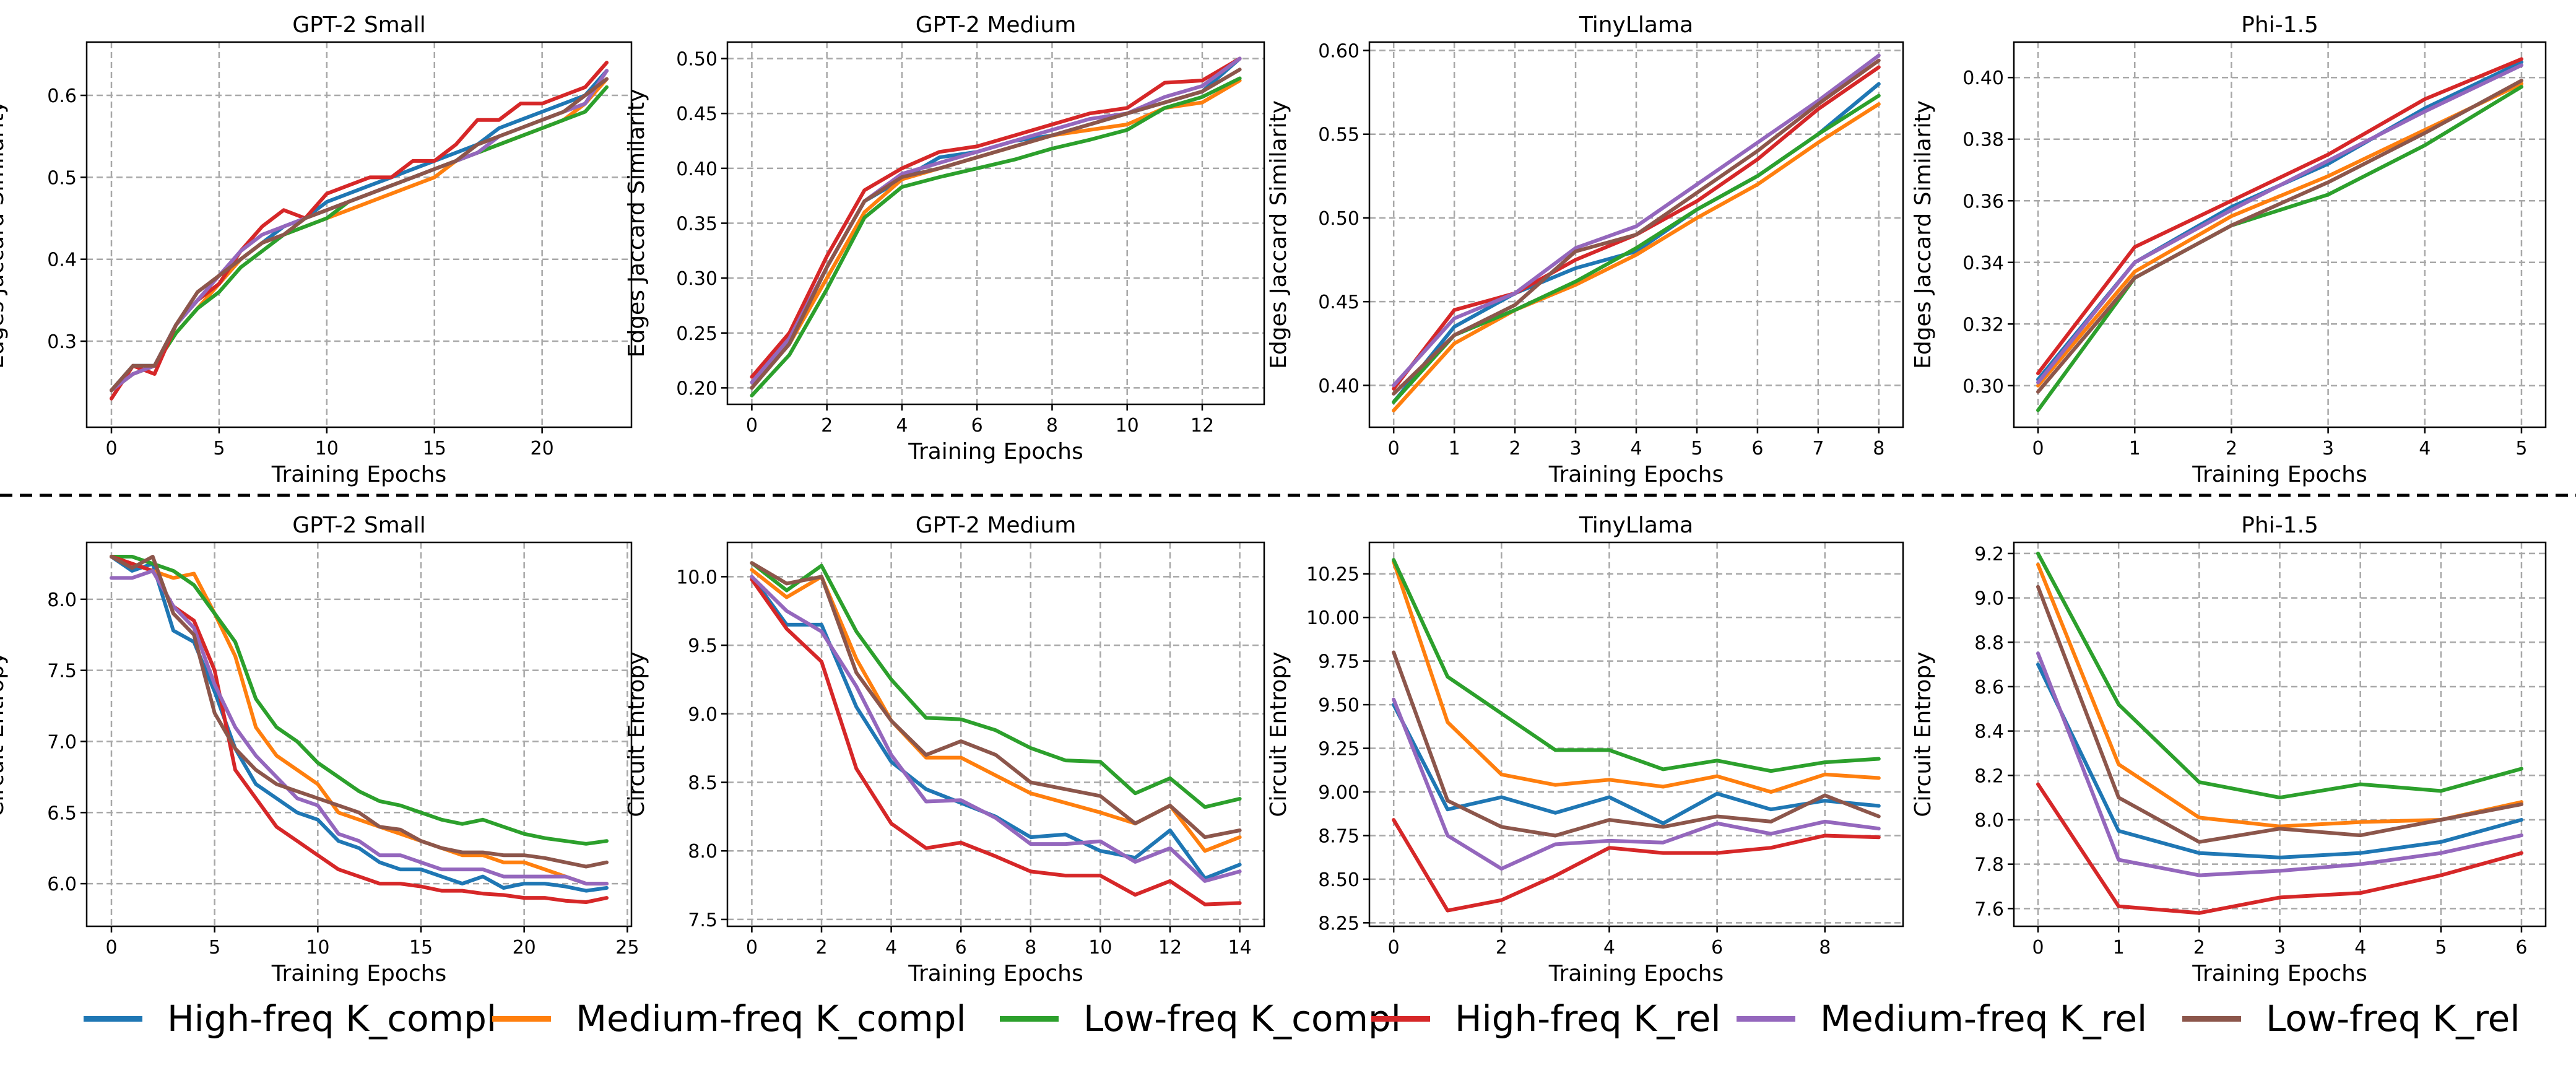 This screenshot has width=2576, height=1065. Describe the element at coordinates (62, 178) in the screenshot. I see `y-tick-label: 0.5` at that location.